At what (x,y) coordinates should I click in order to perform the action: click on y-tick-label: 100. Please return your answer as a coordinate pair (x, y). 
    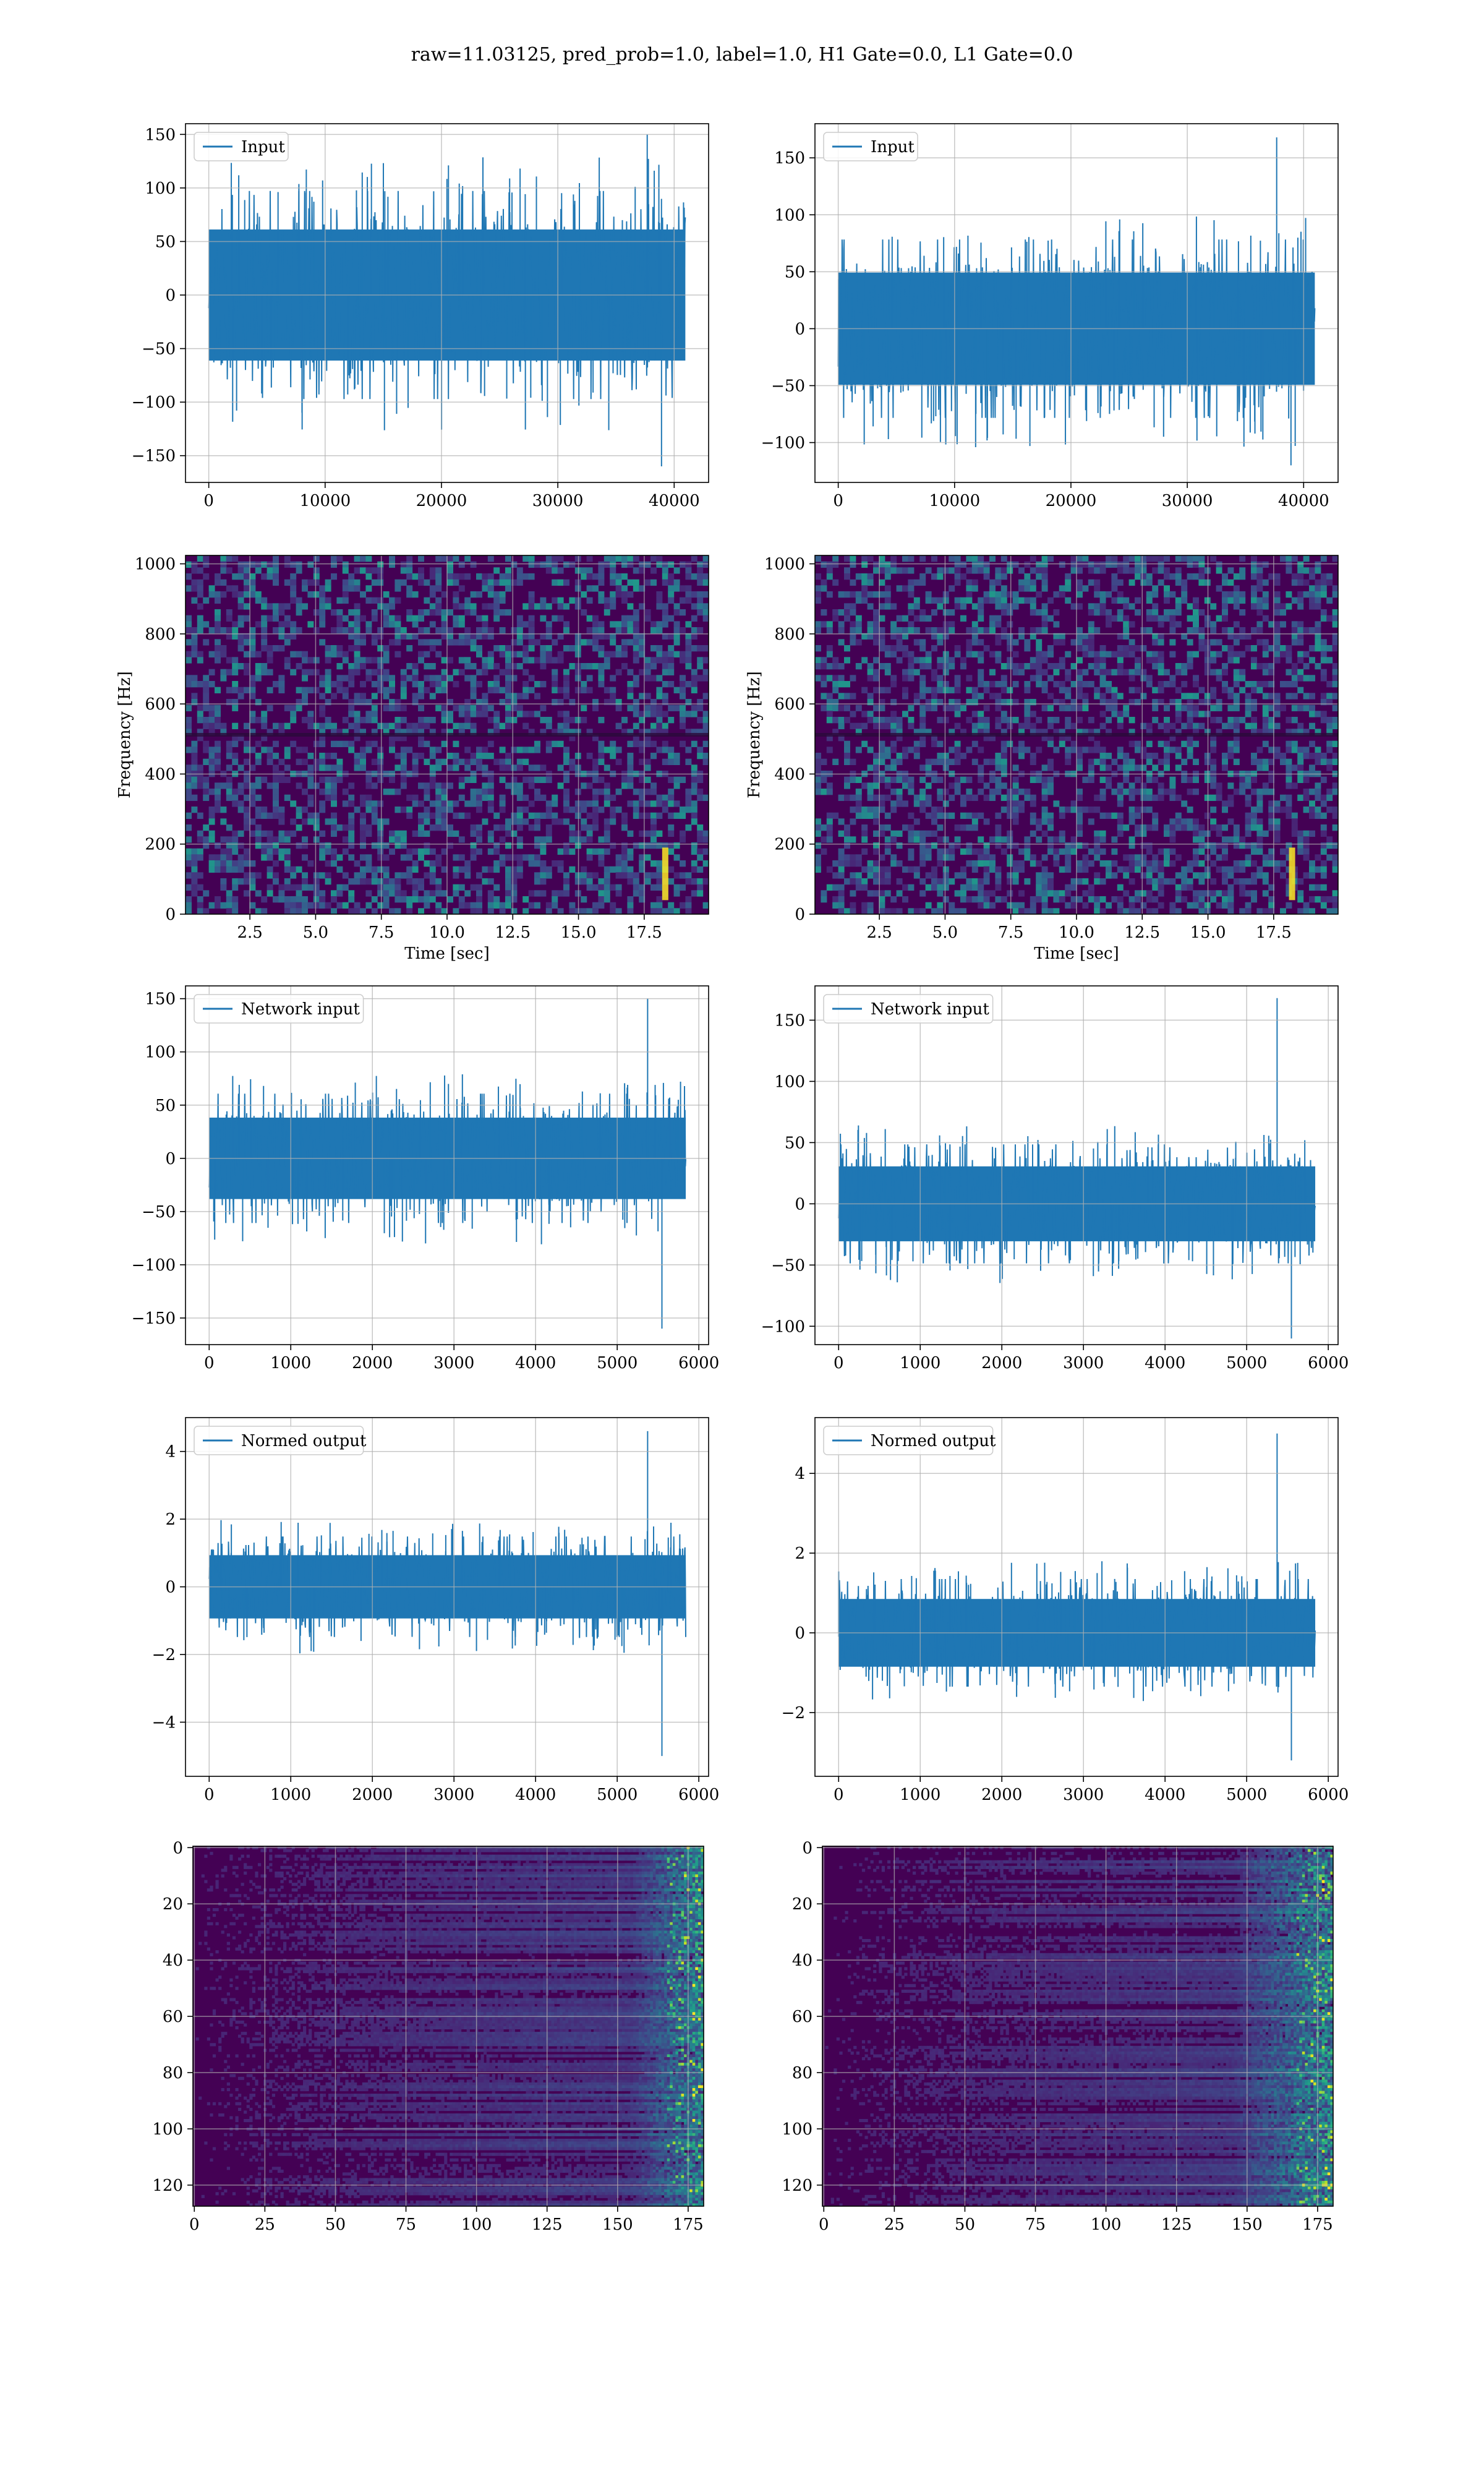
    Looking at the image, I should click on (160, 189).